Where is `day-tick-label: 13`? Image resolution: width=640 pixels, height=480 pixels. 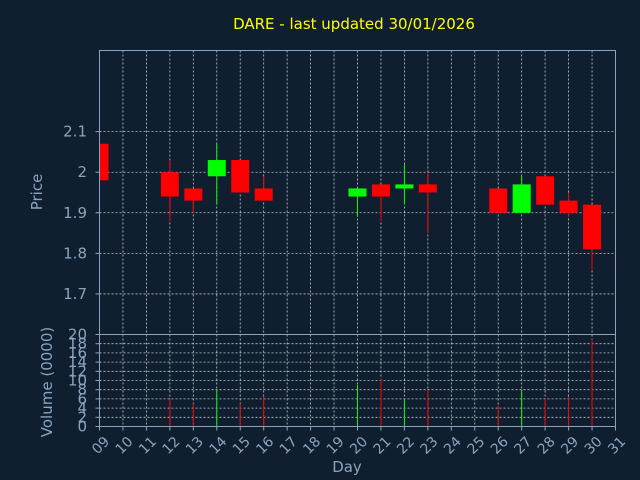 day-tick-label: 13 is located at coordinates (195, 446).